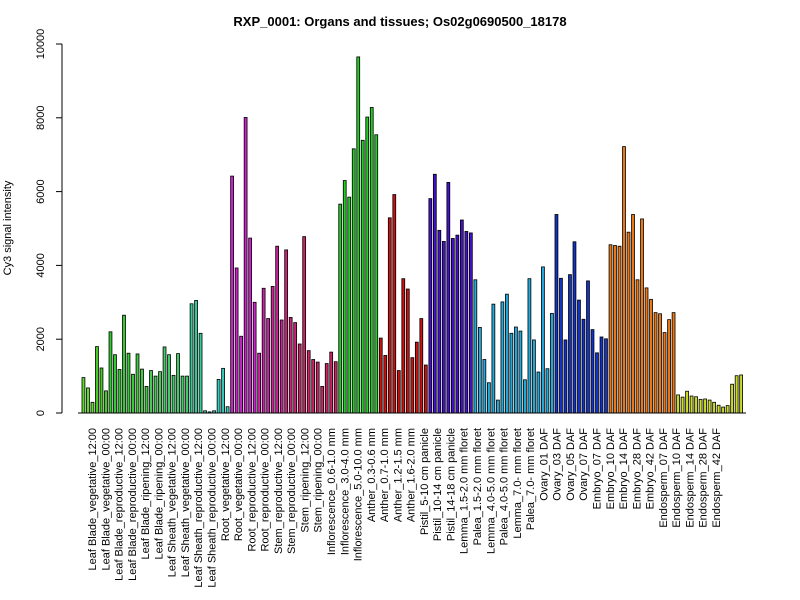 This screenshot has height=600, width=800. Describe the element at coordinates (438, 484) in the screenshot. I see `x-tick-label: Pistil_10-14 cm panicle` at that location.